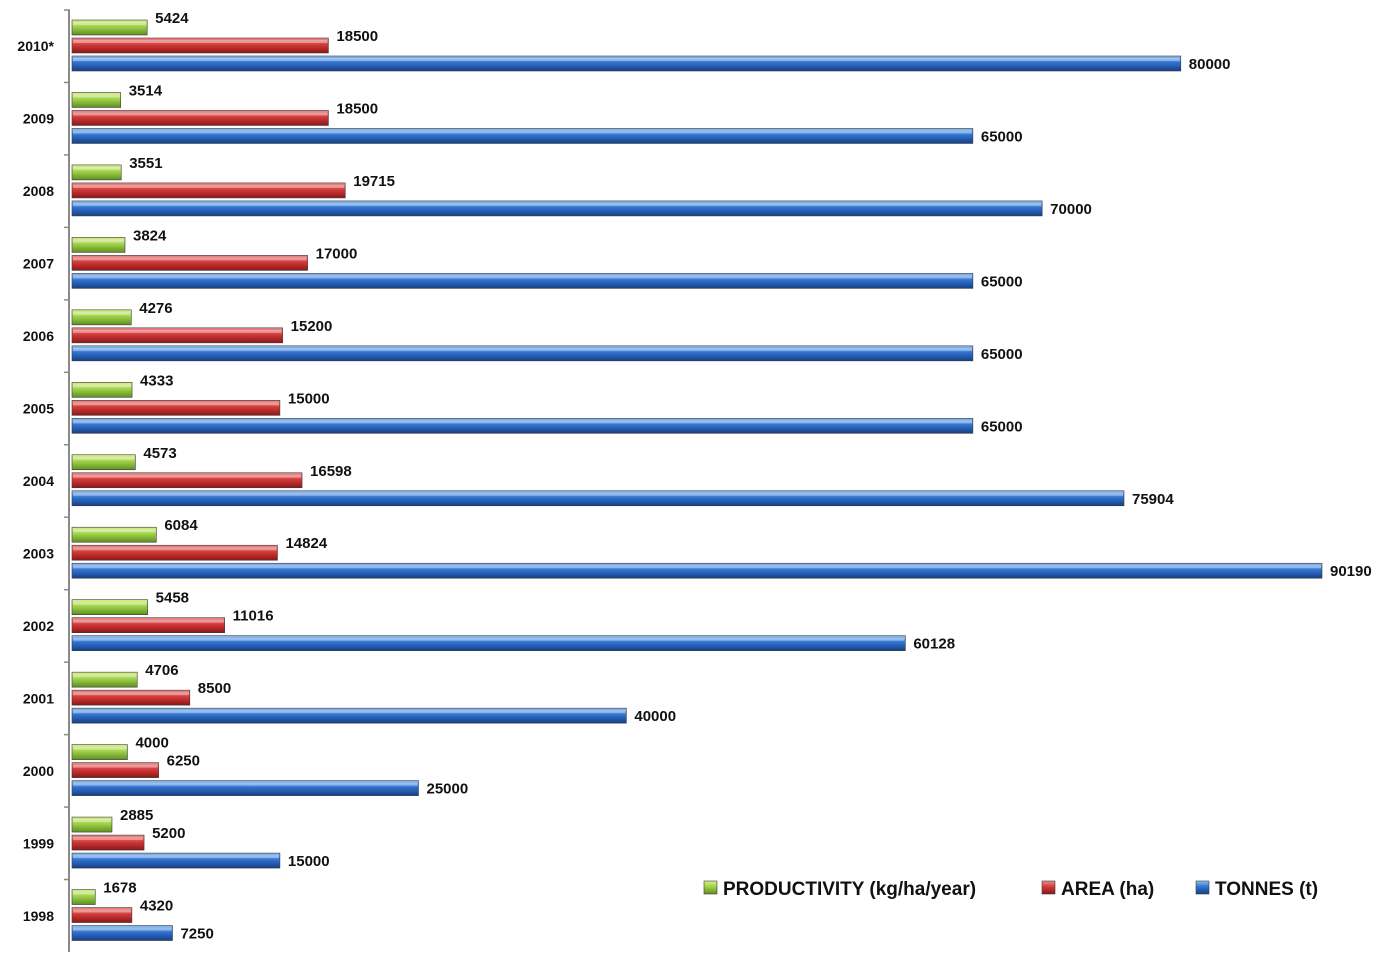 The image size is (1400, 953). Describe the element at coordinates (172, 18) in the screenshot. I see `data-label-productivity-0: 5424` at that location.